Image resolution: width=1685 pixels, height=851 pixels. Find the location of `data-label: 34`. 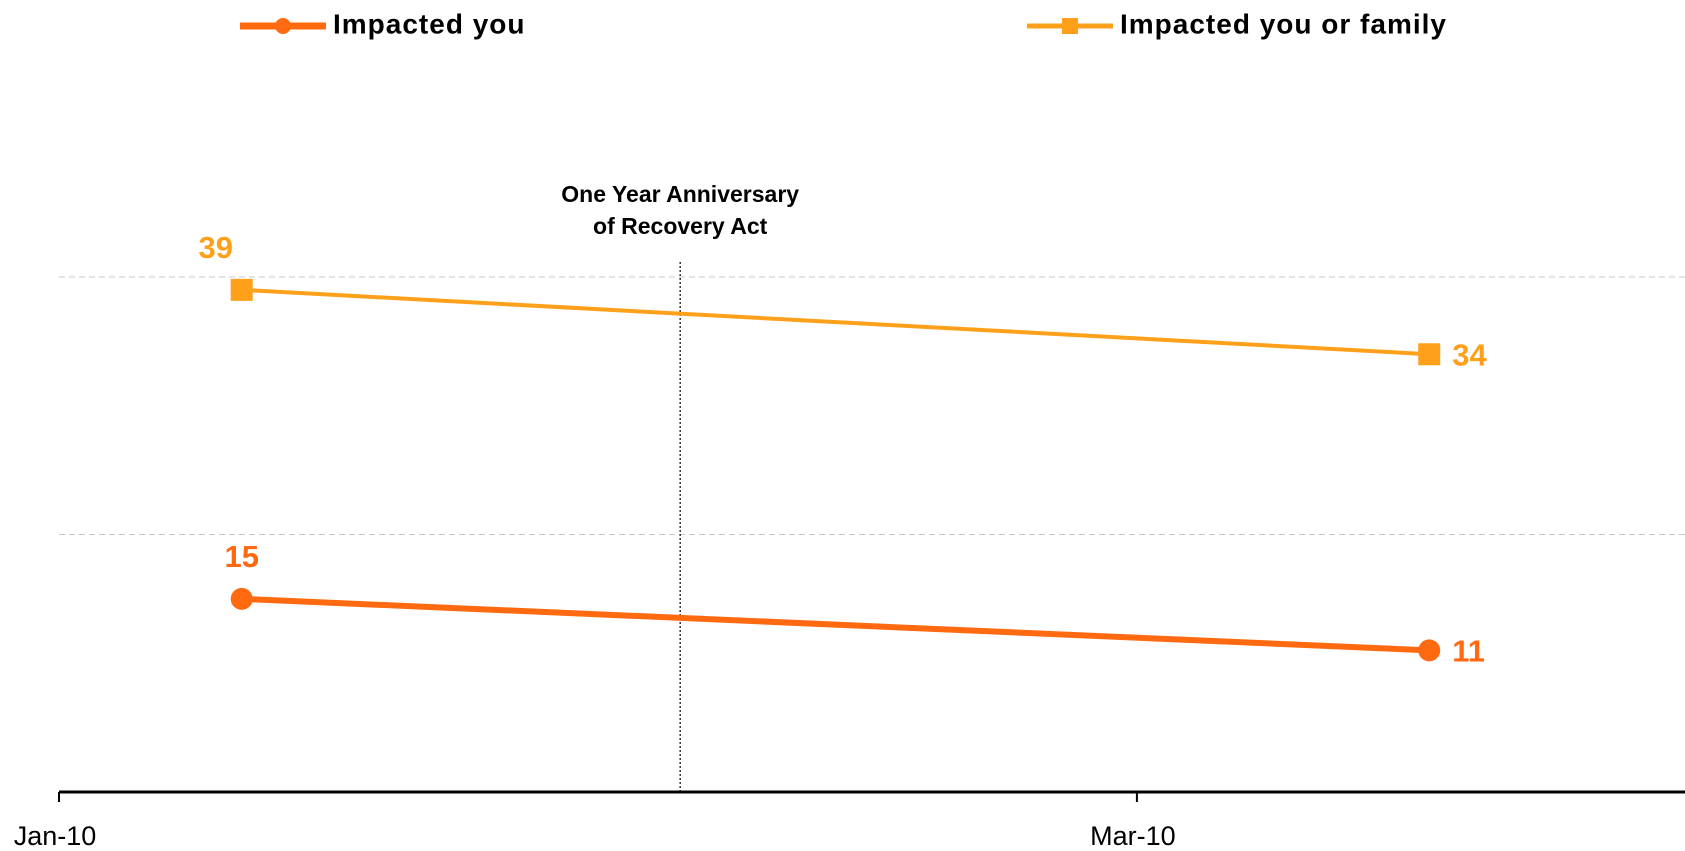

data-label: 34 is located at coordinates (1469, 354).